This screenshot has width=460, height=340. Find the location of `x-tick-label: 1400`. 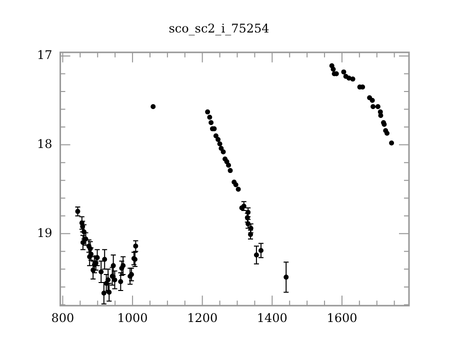

x-tick-label: 1400 is located at coordinates (272, 317).